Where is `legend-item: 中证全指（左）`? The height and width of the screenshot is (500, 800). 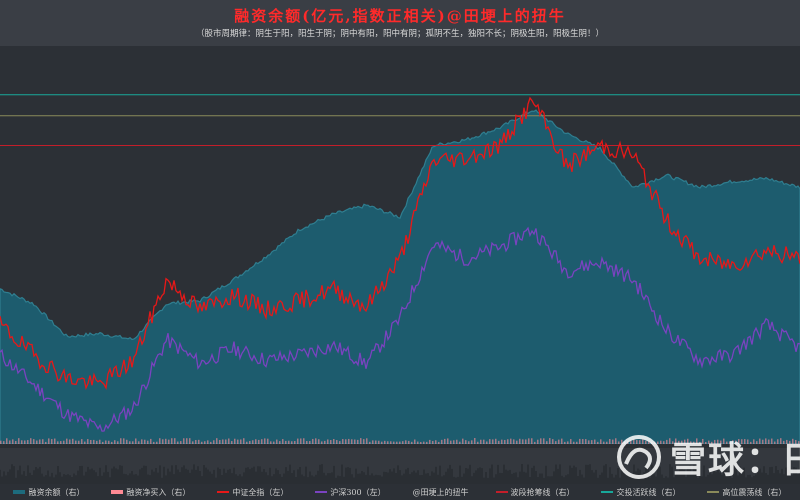
legend-item: 中证全指（左） is located at coordinates (252, 492).